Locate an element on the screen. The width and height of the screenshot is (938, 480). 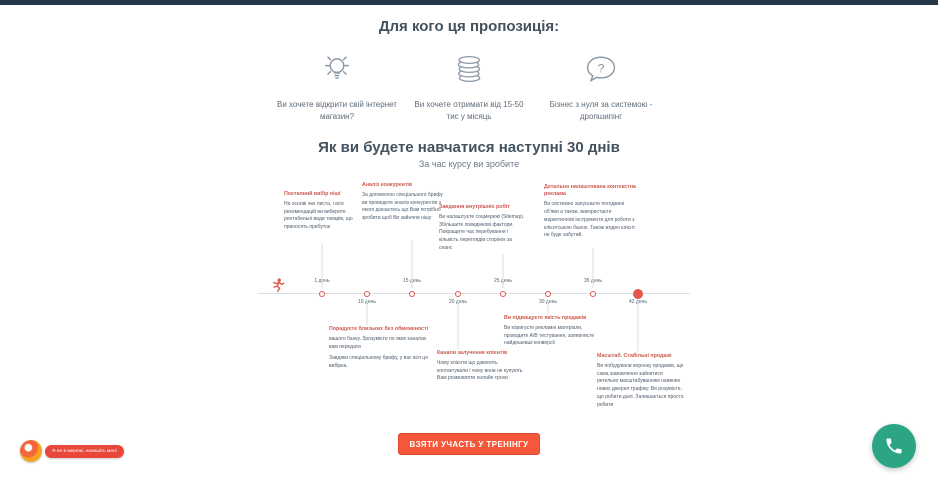
question-bubble-icon: ? is located at coordinates (601, 69).